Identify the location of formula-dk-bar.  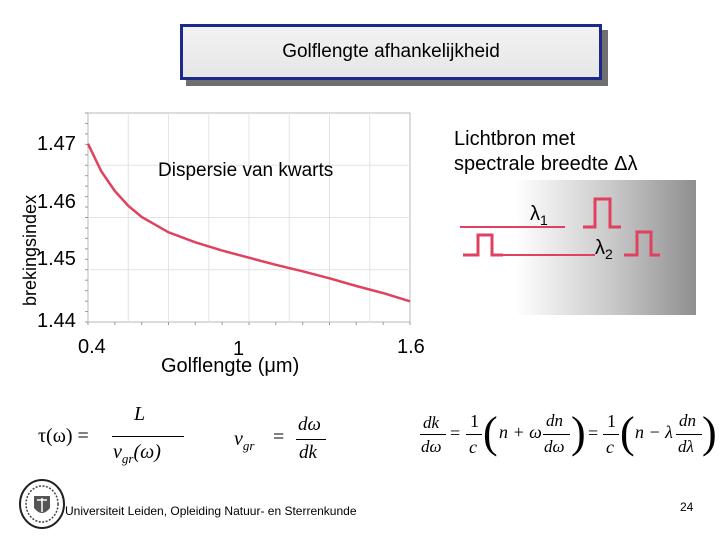
(433, 434).